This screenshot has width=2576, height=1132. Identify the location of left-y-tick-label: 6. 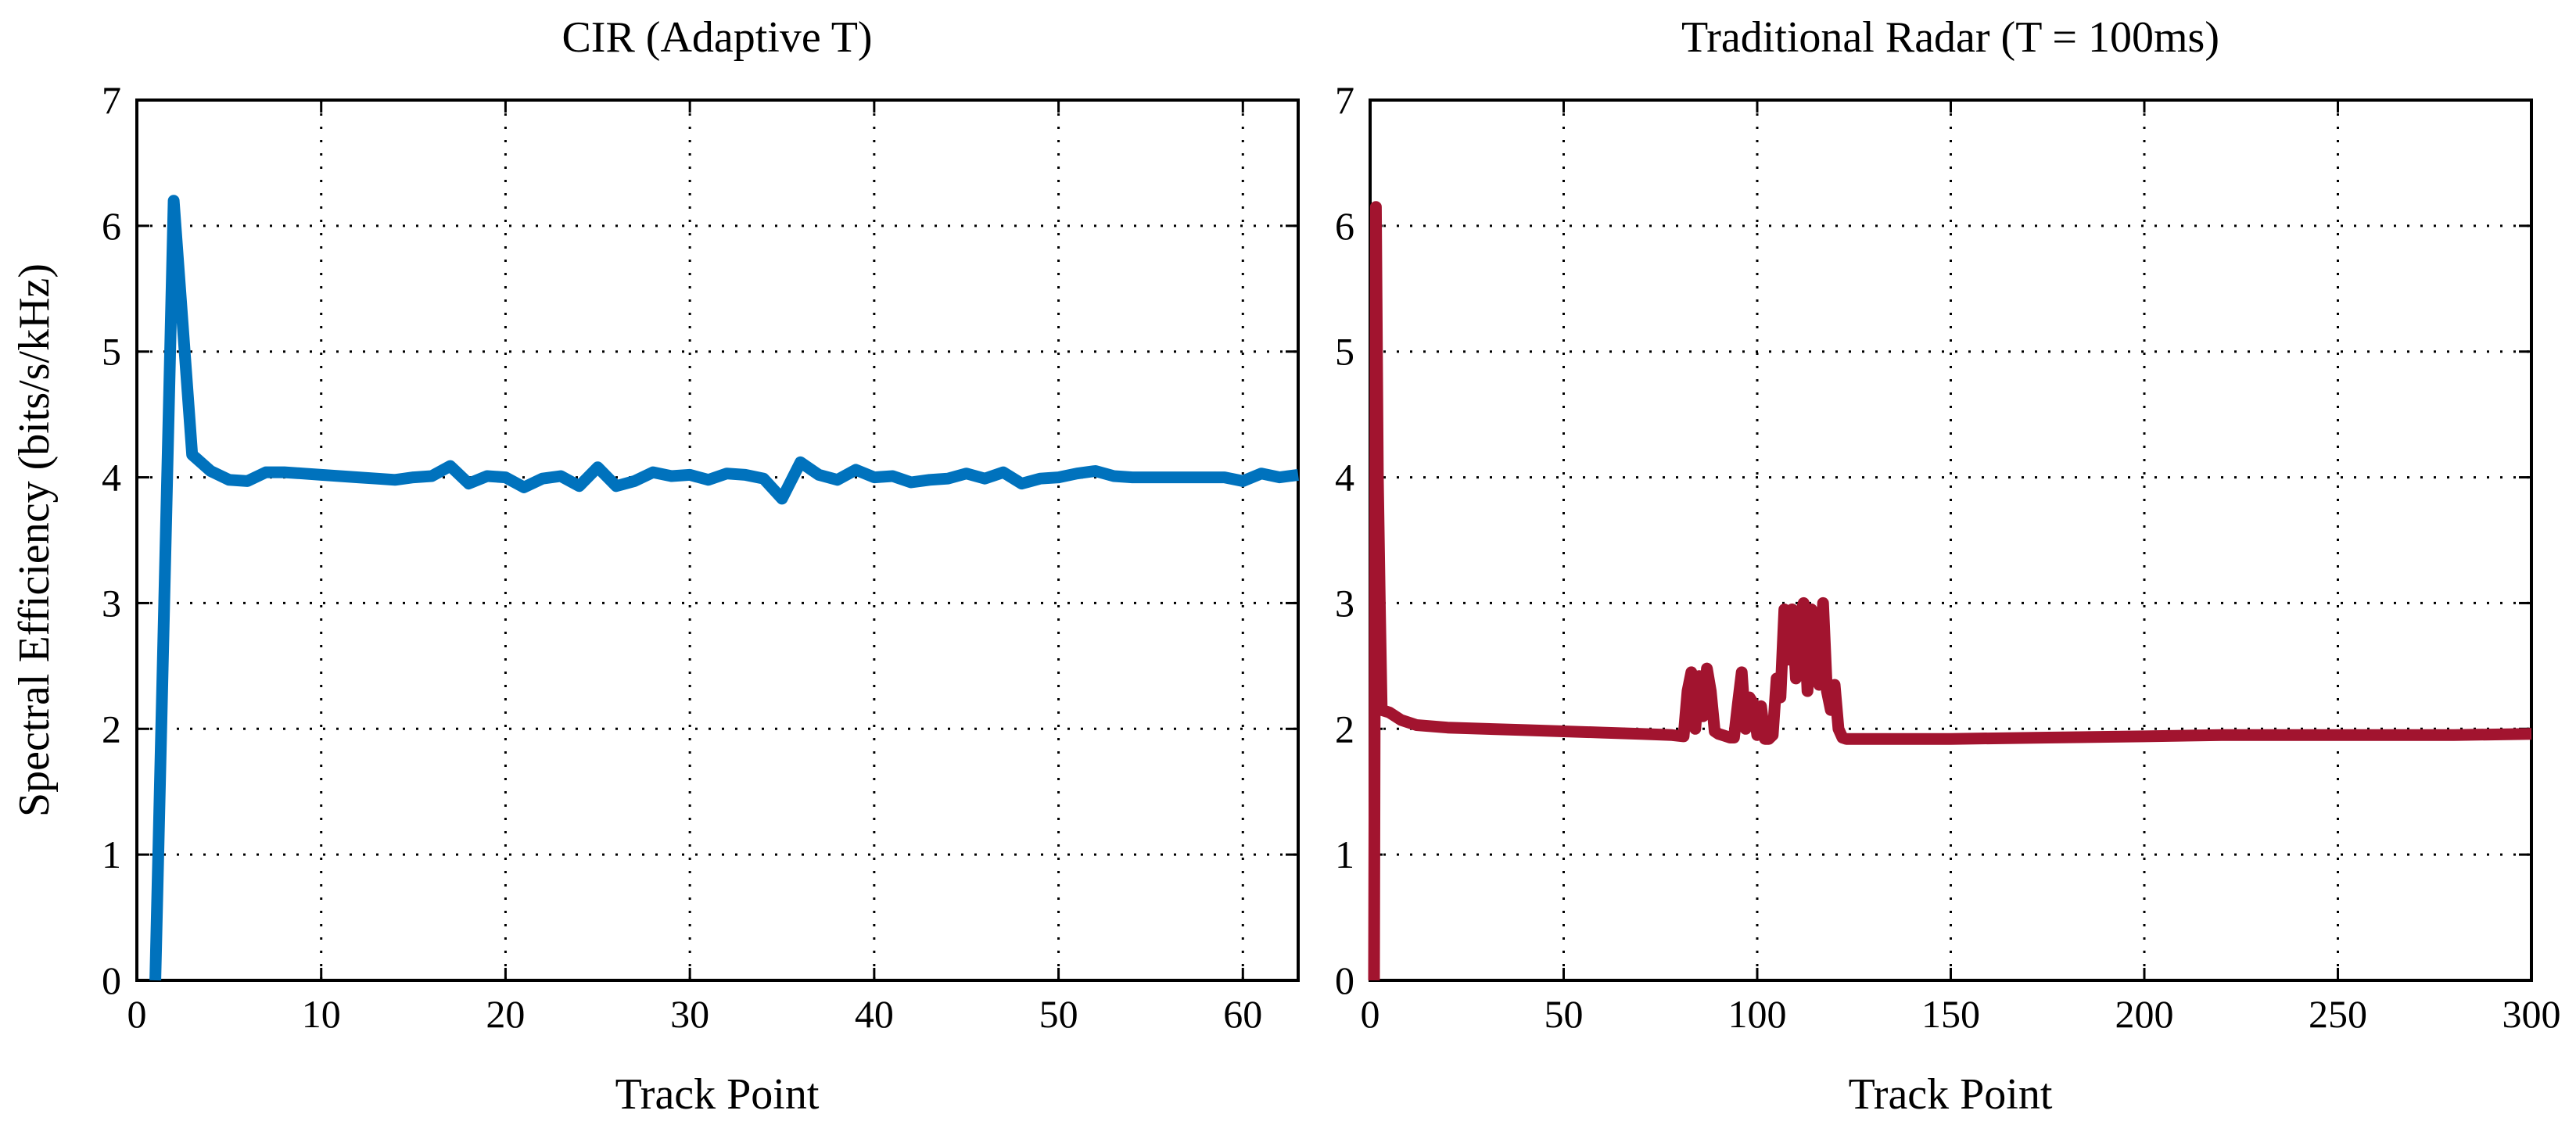
(112, 226).